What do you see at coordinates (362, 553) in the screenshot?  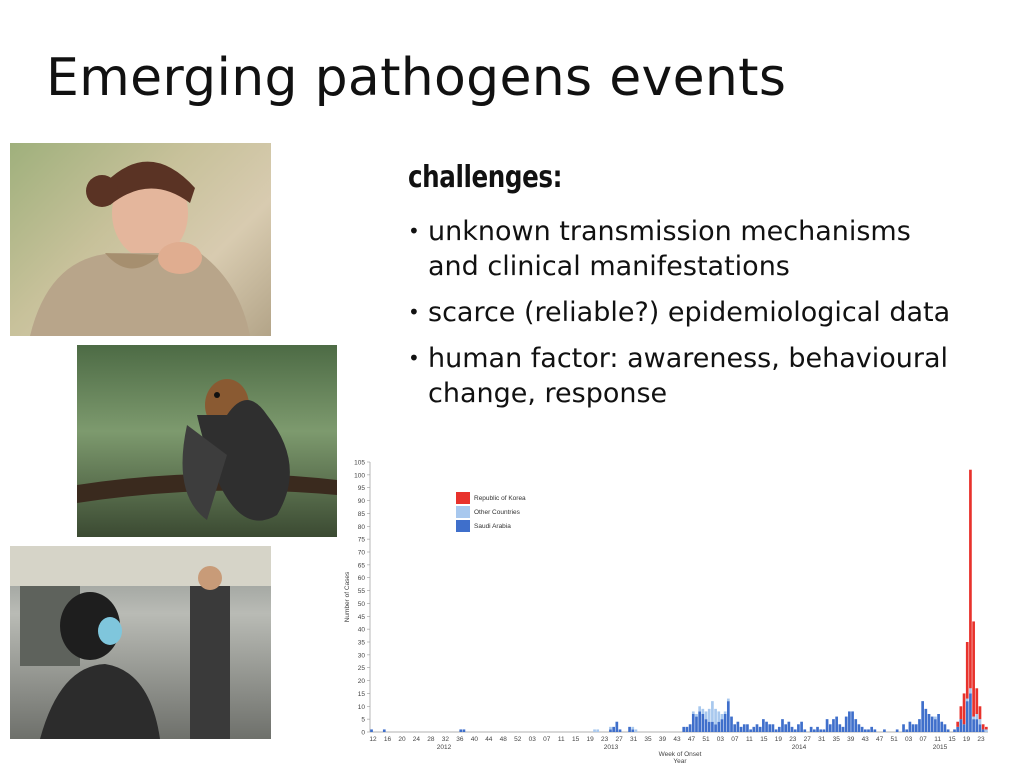 I see `y-tick-label: 70` at bounding box center [362, 553].